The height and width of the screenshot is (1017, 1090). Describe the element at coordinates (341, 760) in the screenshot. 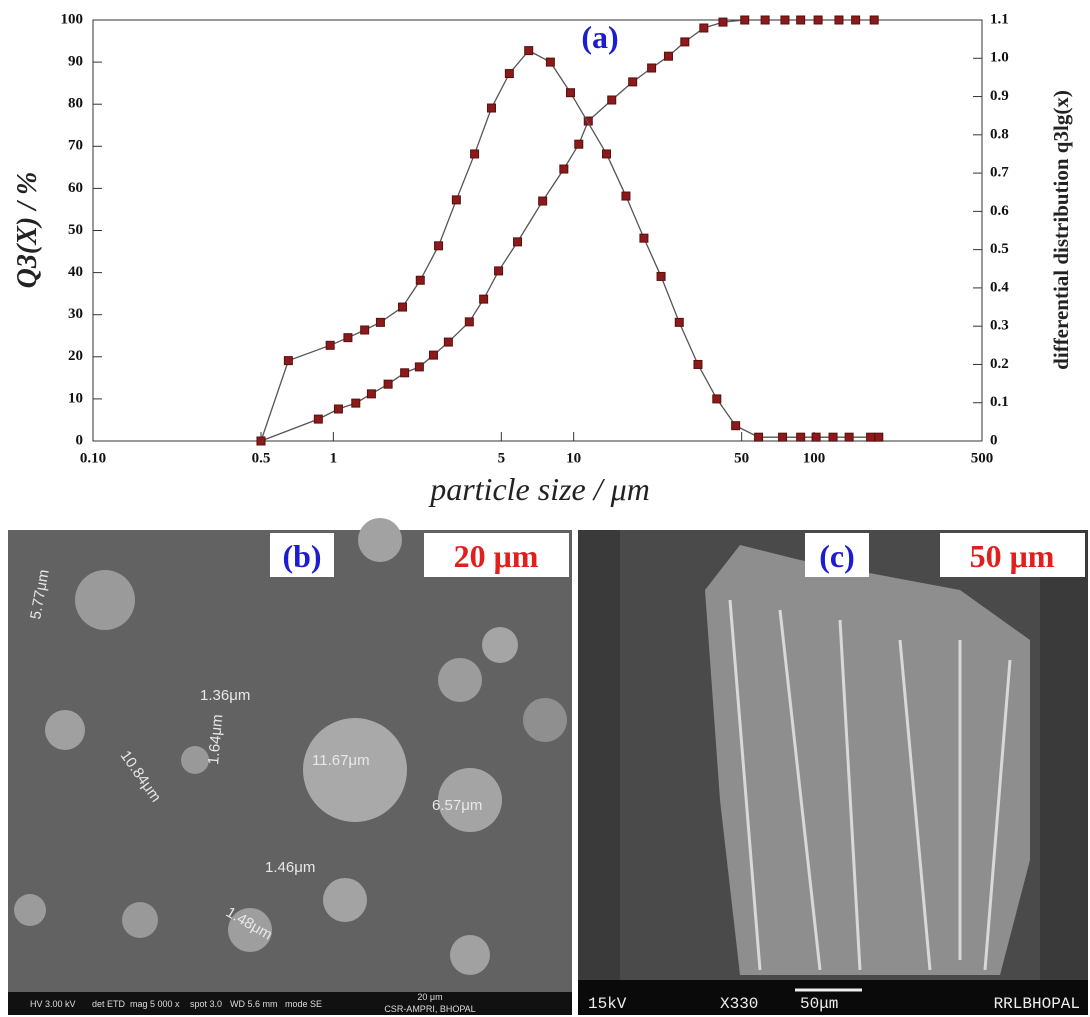

I see `measurement: 11.67μm` at that location.